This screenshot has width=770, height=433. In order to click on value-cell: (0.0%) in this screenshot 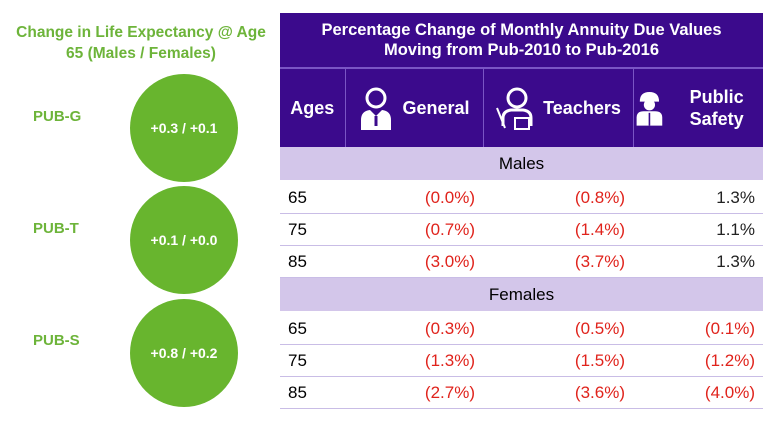, I will do `click(414, 197)`.